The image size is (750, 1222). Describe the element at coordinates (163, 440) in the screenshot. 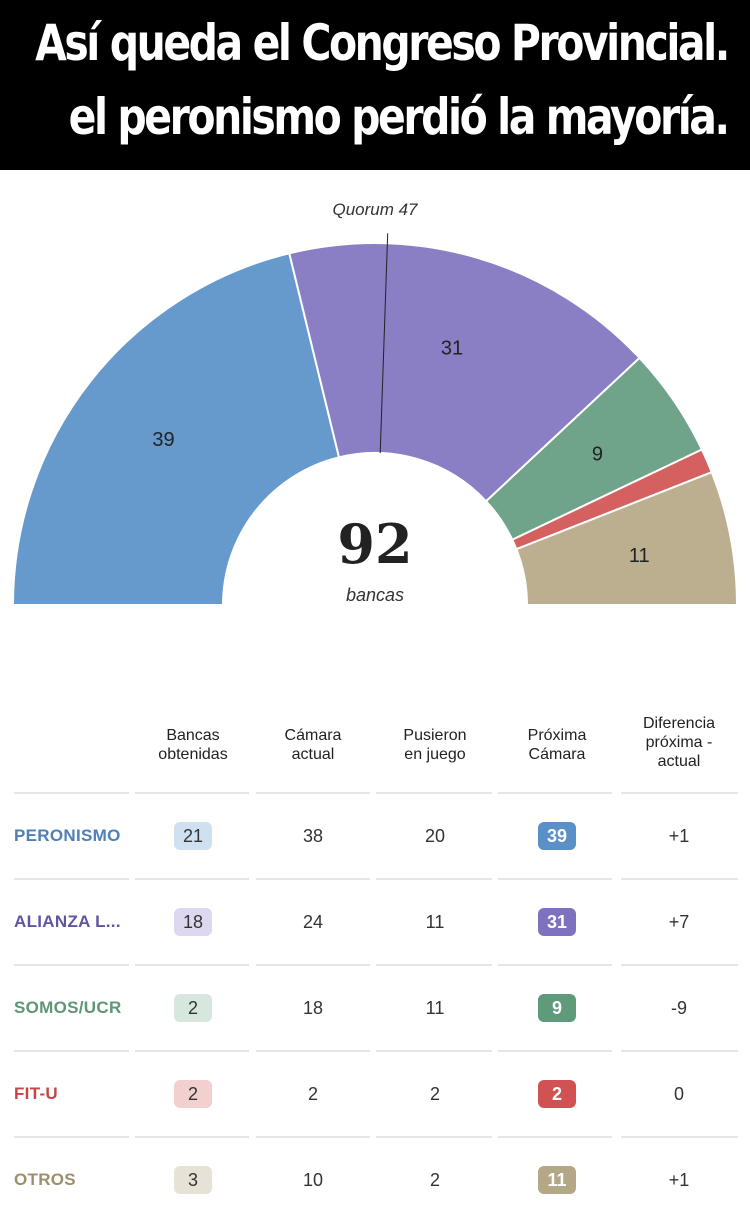

I see `chart-segment-label: 39` at that location.